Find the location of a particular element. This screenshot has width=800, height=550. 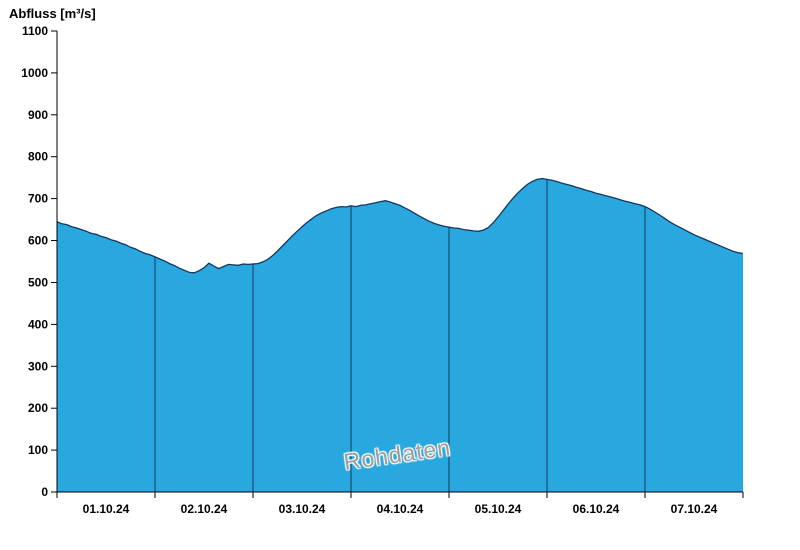

x-tick-label: 06.10.24 is located at coordinates (596, 509).